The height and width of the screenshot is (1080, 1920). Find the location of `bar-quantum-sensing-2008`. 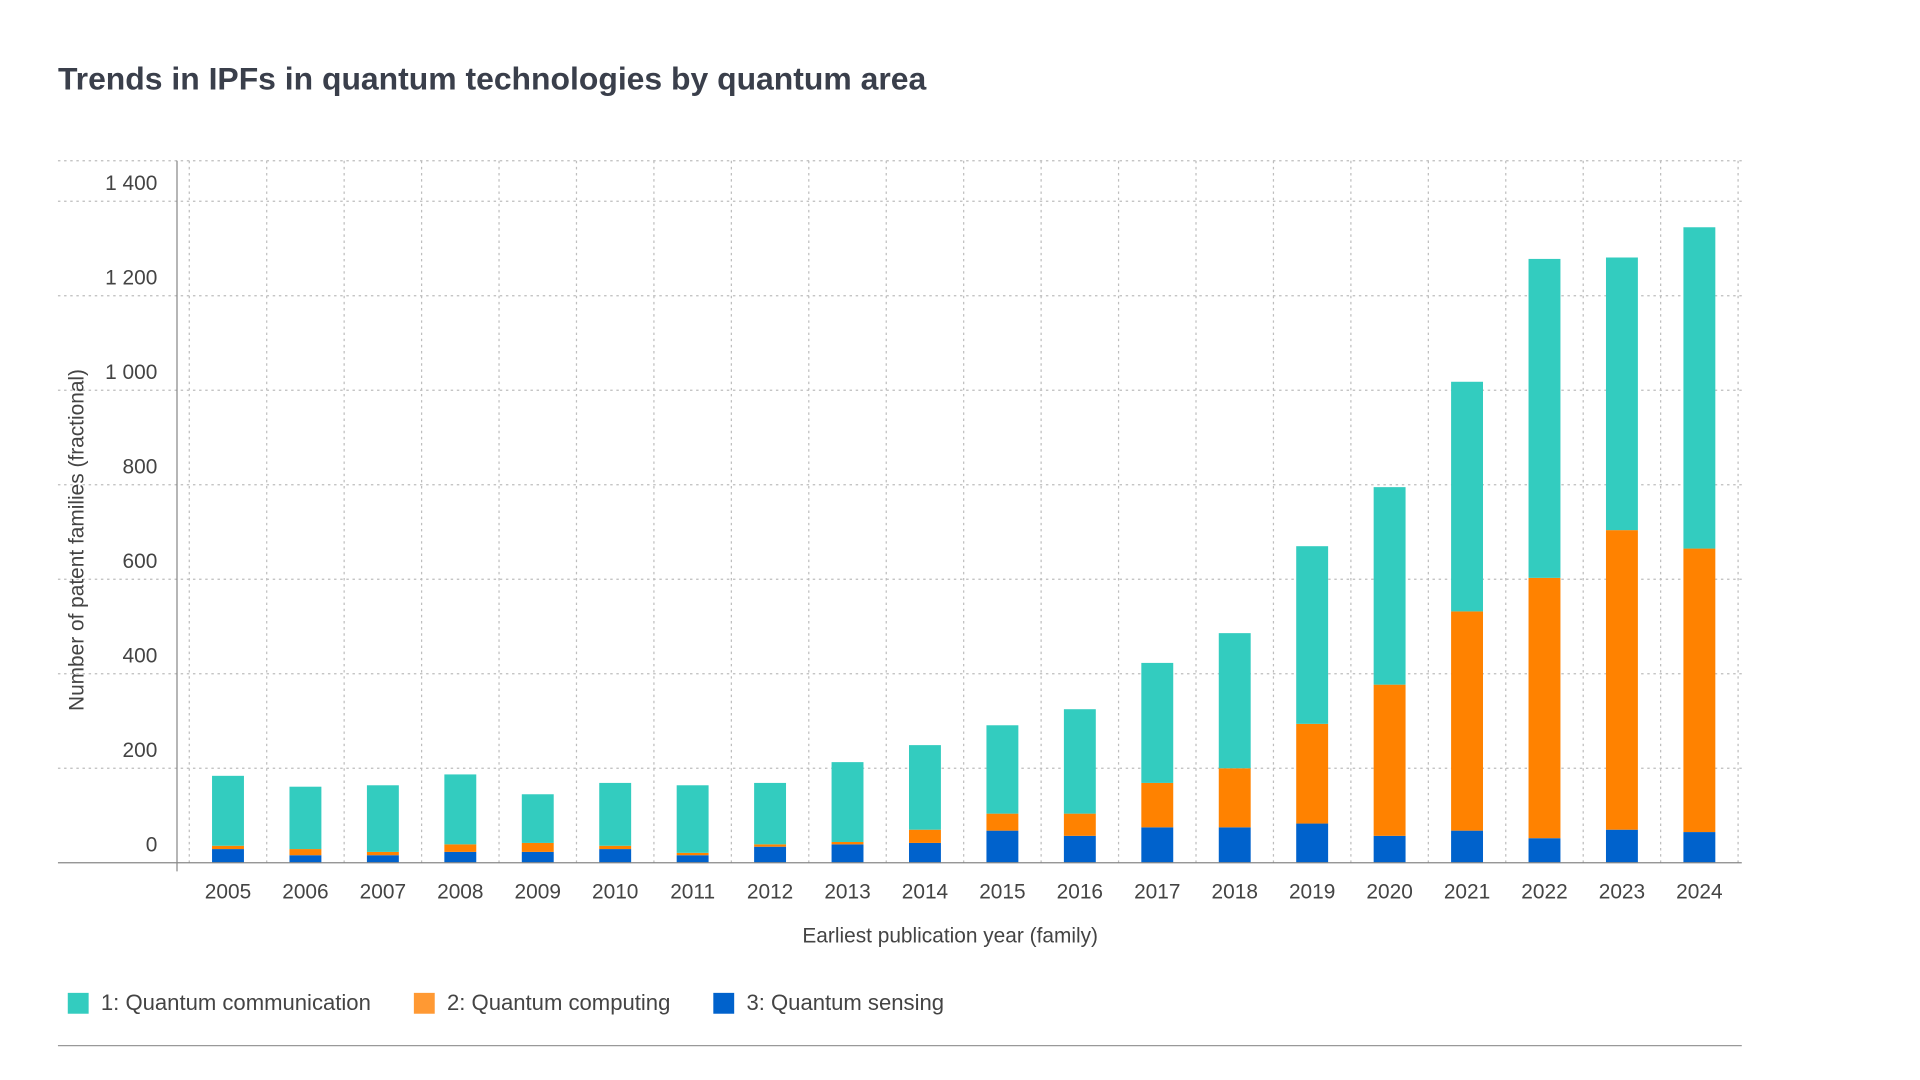

bar-quantum-sensing-2008 is located at coordinates (460, 857).